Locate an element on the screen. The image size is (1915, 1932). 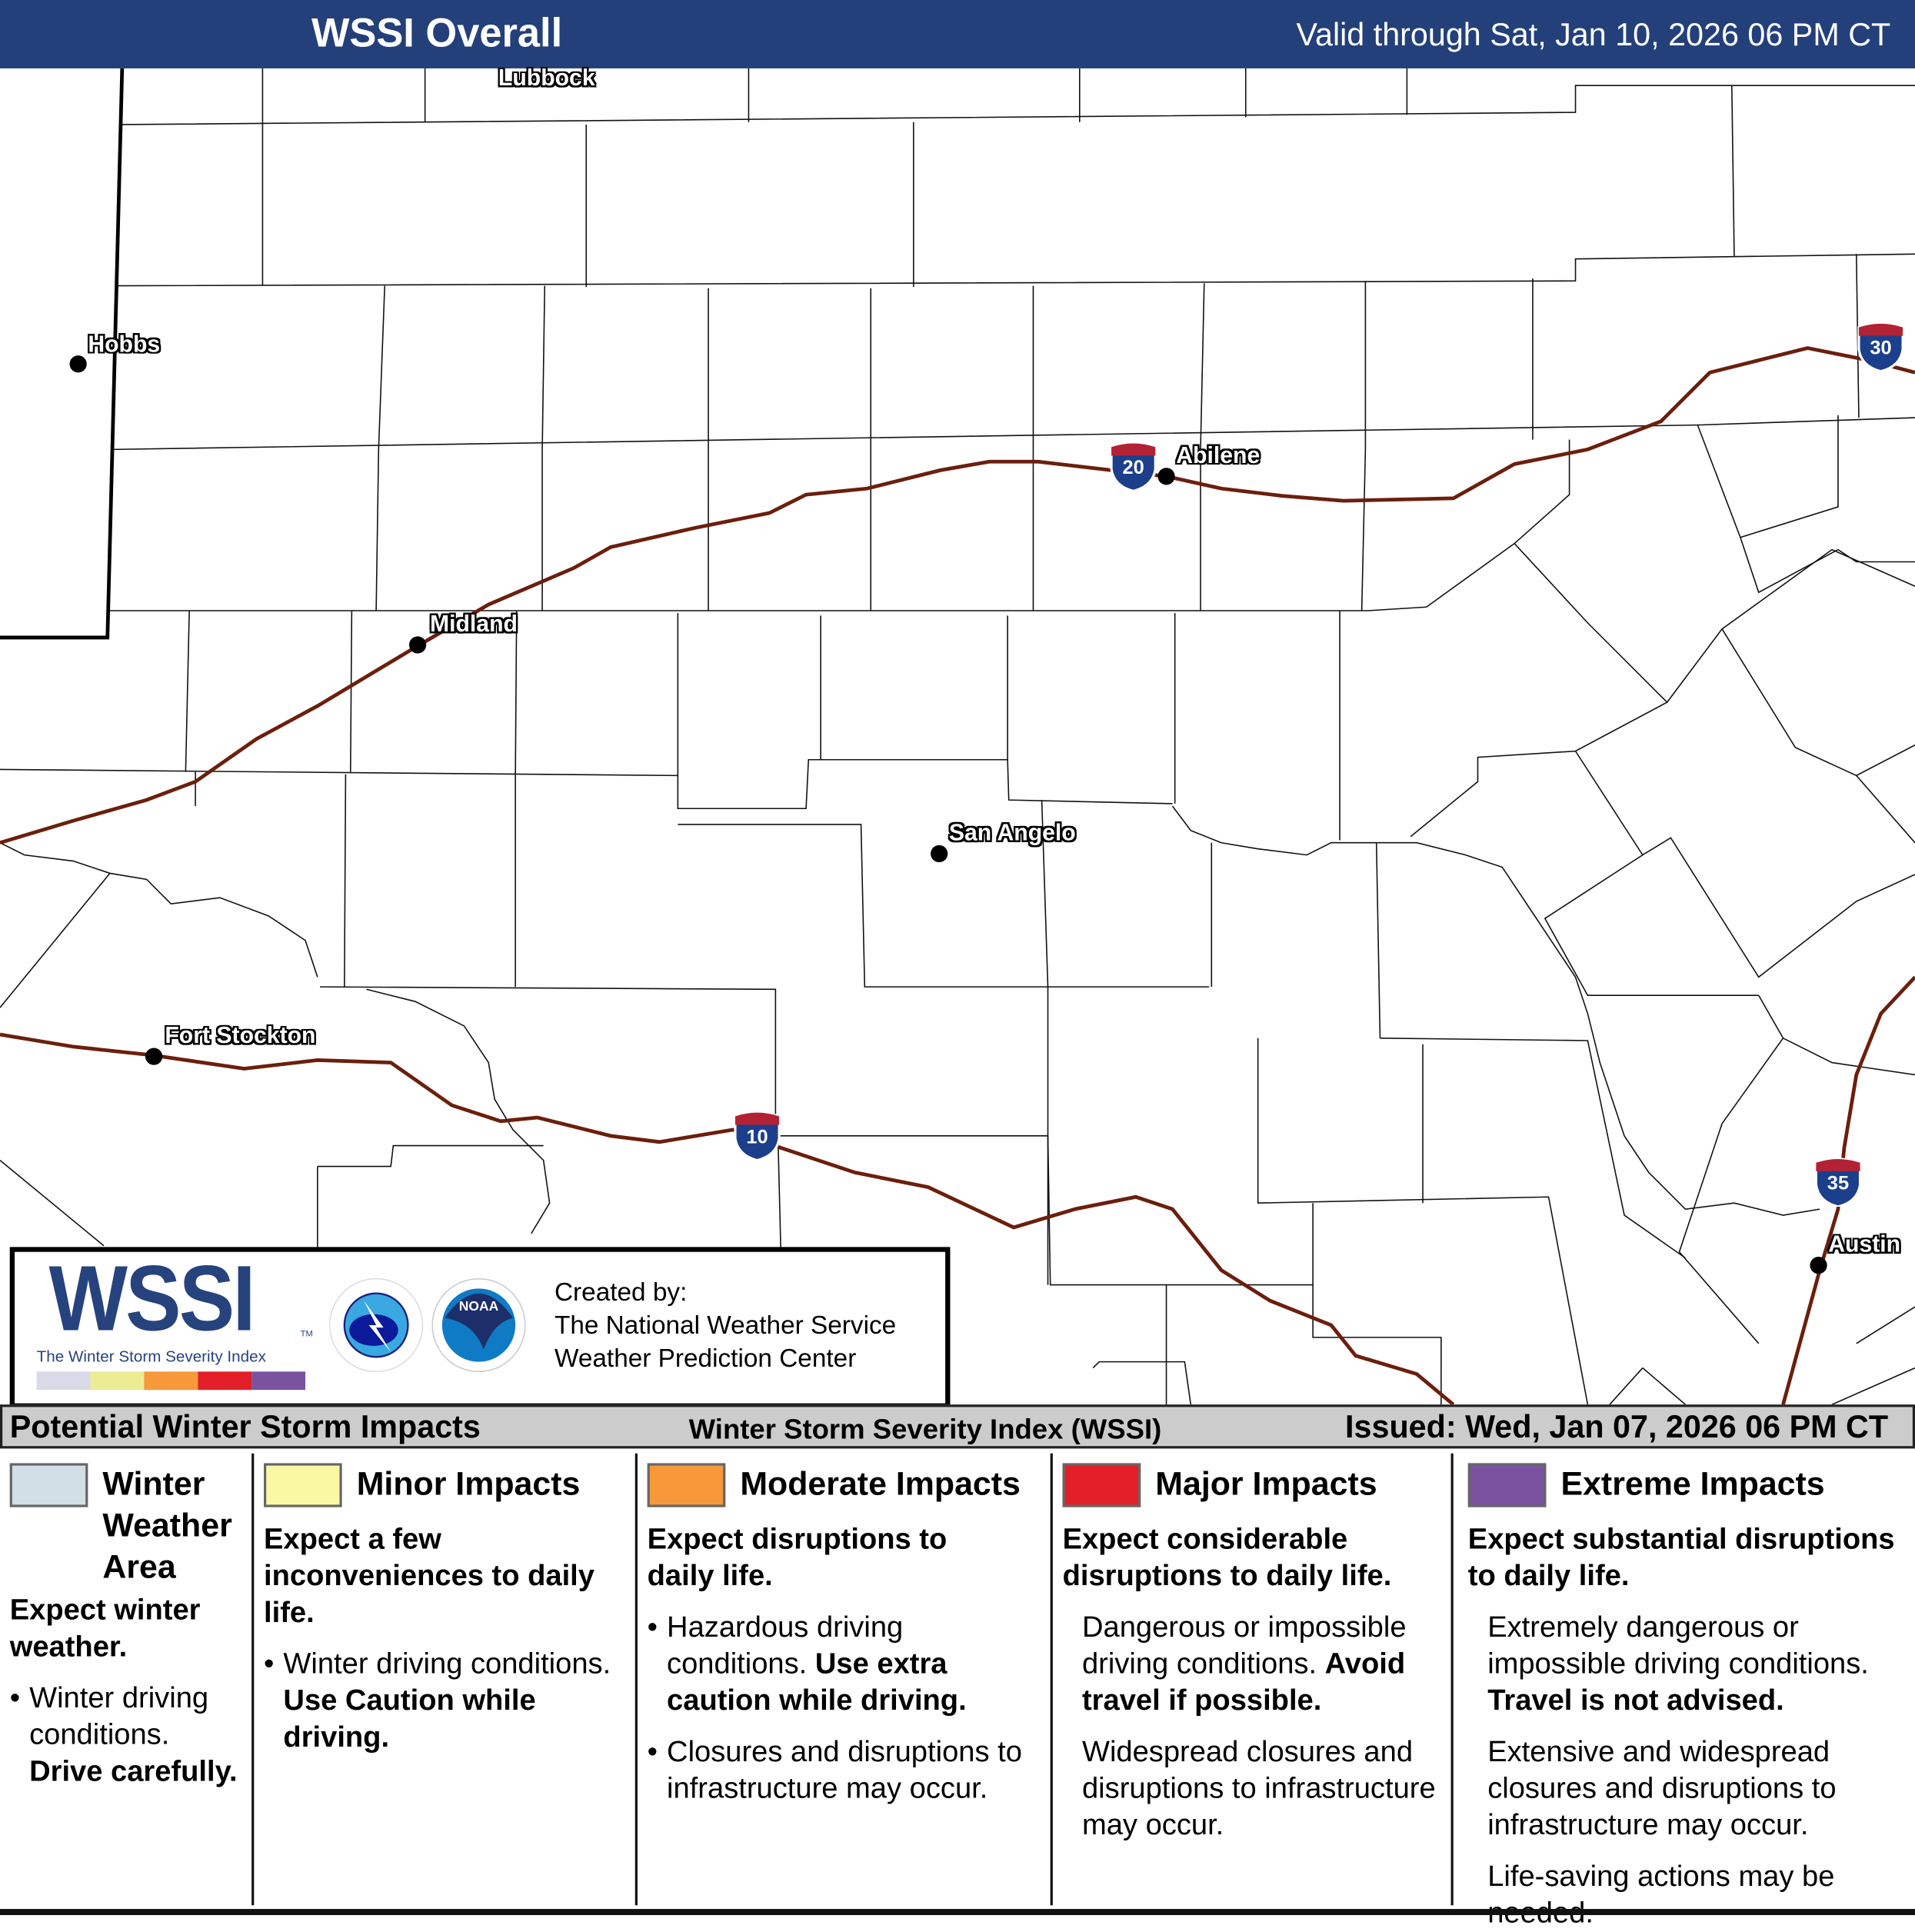
city-label-austin: Austin is located at coordinates (1865, 1245).